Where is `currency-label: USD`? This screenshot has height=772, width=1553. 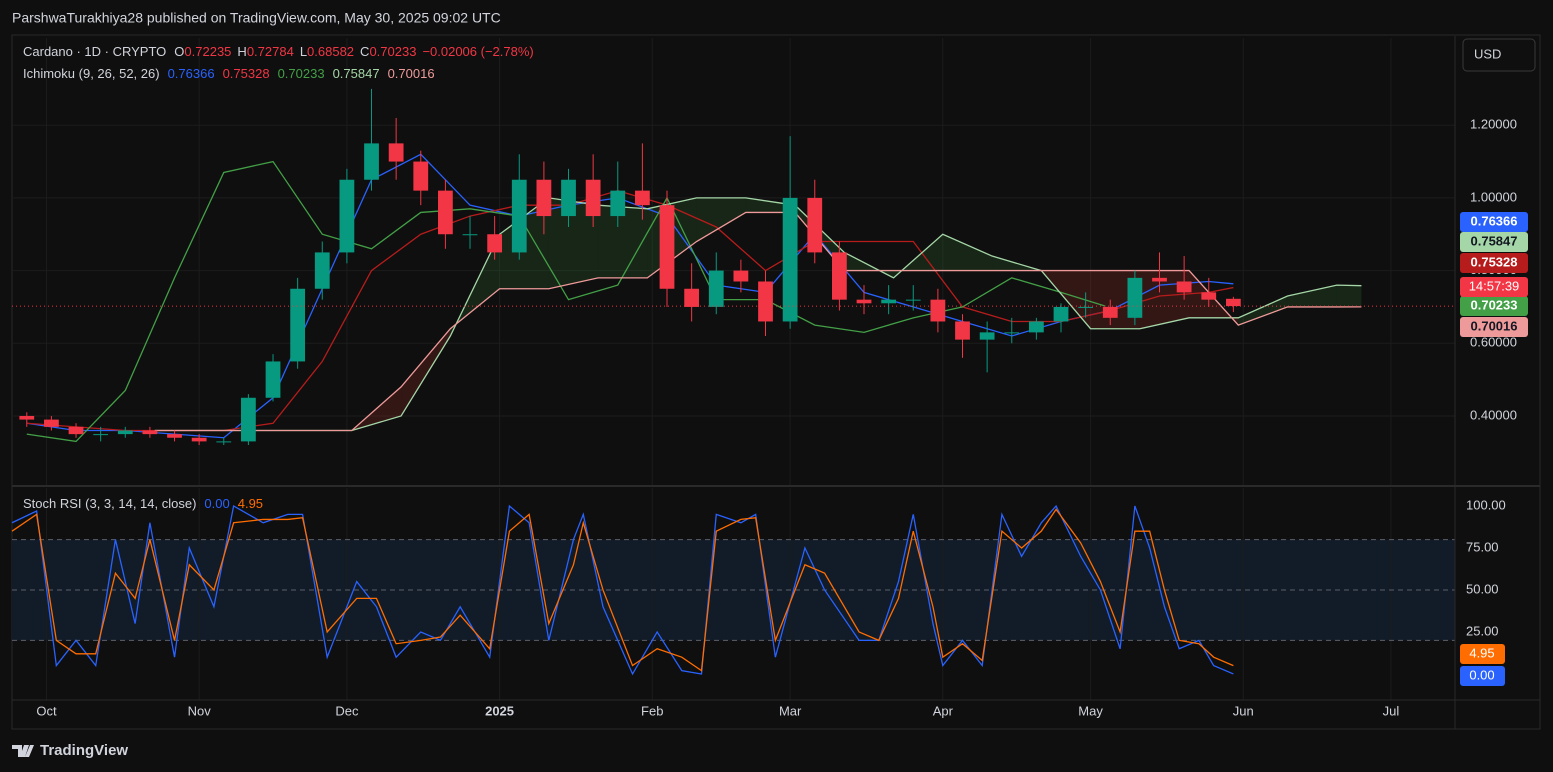 currency-label: USD is located at coordinates (1487, 53).